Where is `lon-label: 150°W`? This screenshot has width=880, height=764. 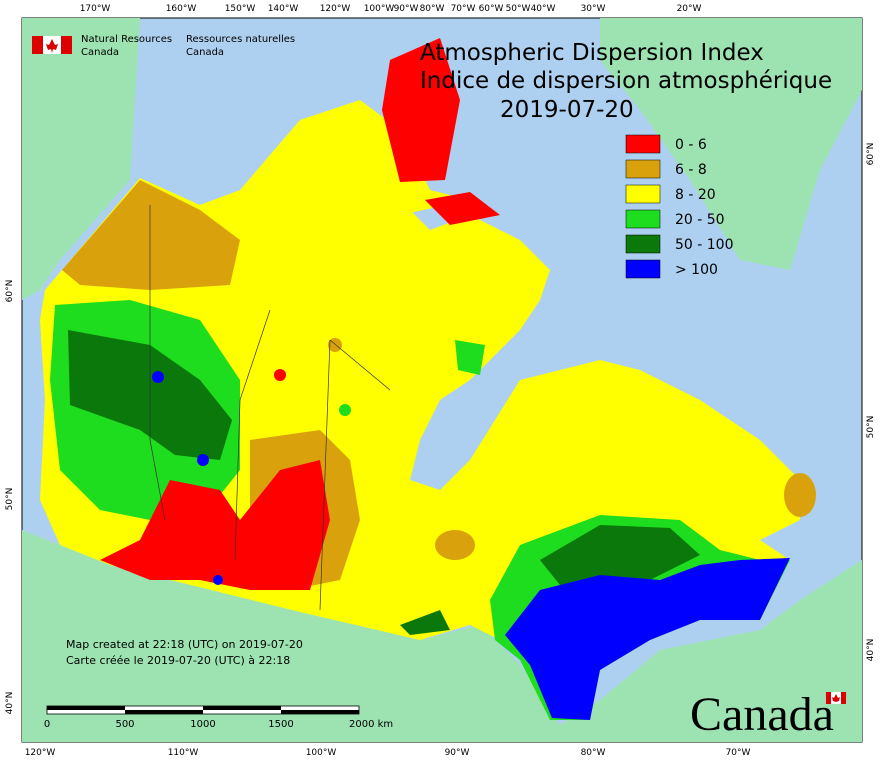 lon-label: 150°W is located at coordinates (240, 9).